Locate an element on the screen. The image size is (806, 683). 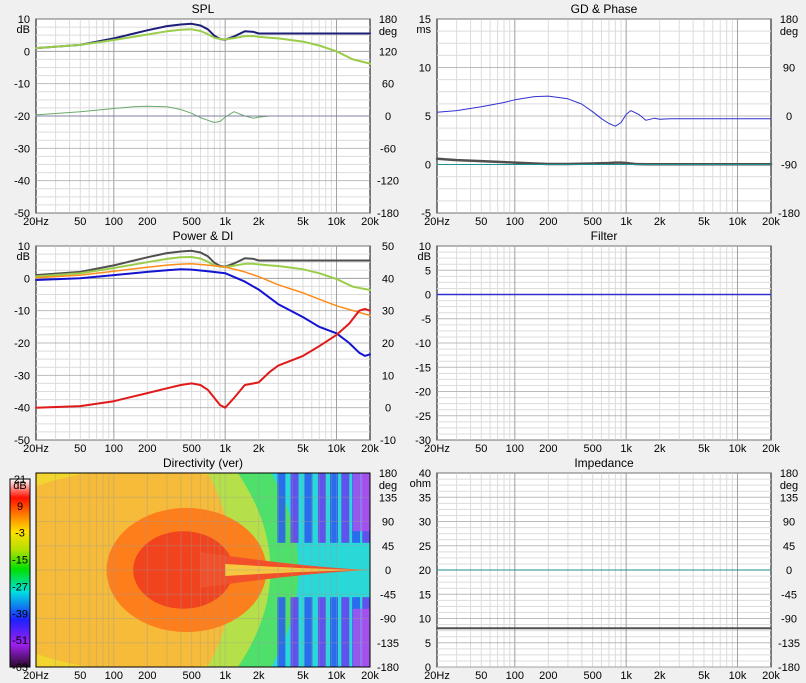
colorbar-tick-label: -3 is located at coordinates (20, 534).